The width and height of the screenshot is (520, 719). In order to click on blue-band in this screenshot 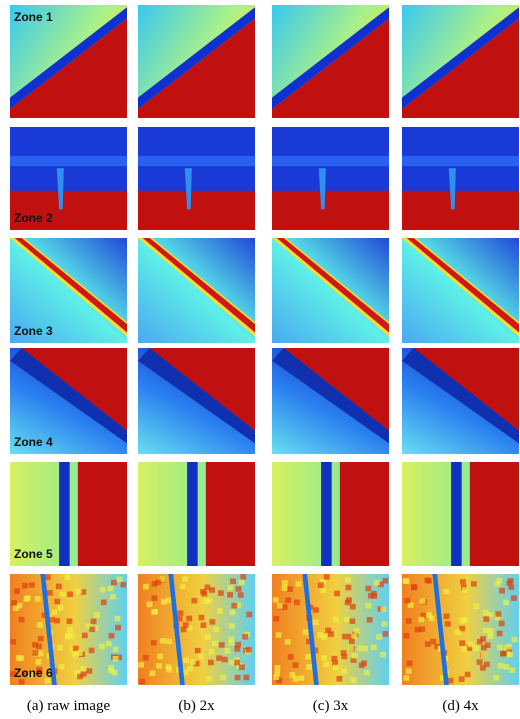, I will do `click(326, 514)`.